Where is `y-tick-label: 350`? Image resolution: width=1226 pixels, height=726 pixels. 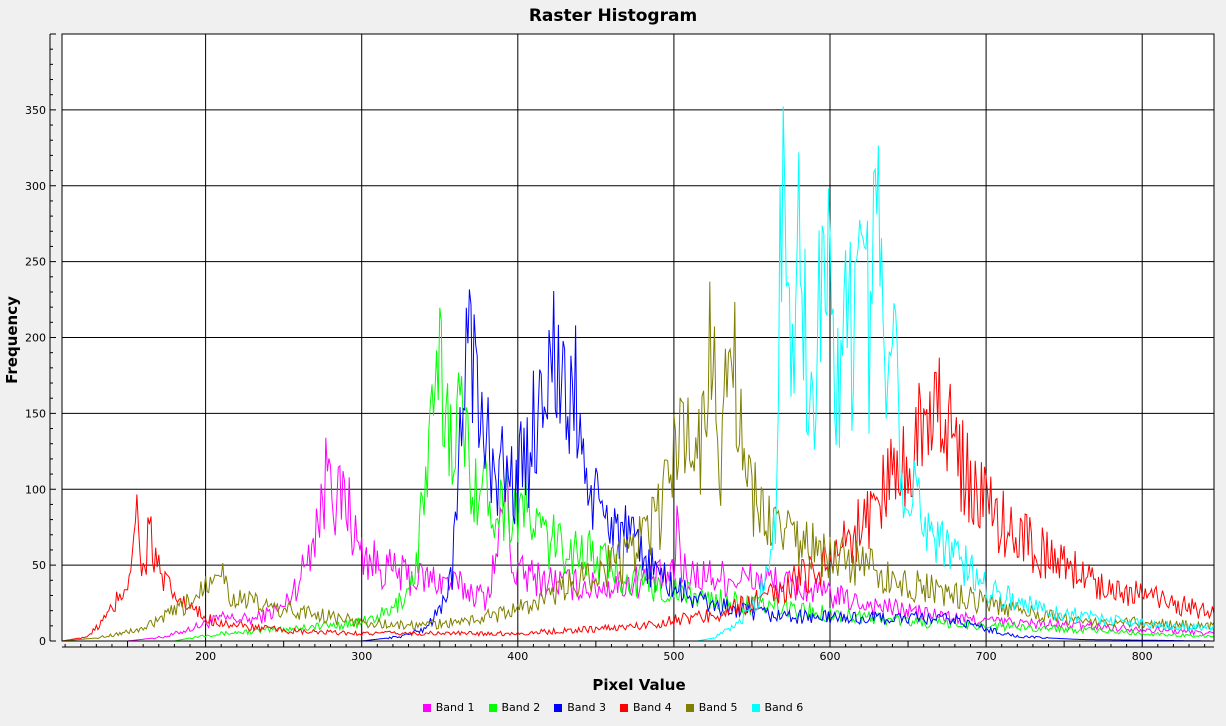
y-tick-label: 350 is located at coordinates (35, 110).